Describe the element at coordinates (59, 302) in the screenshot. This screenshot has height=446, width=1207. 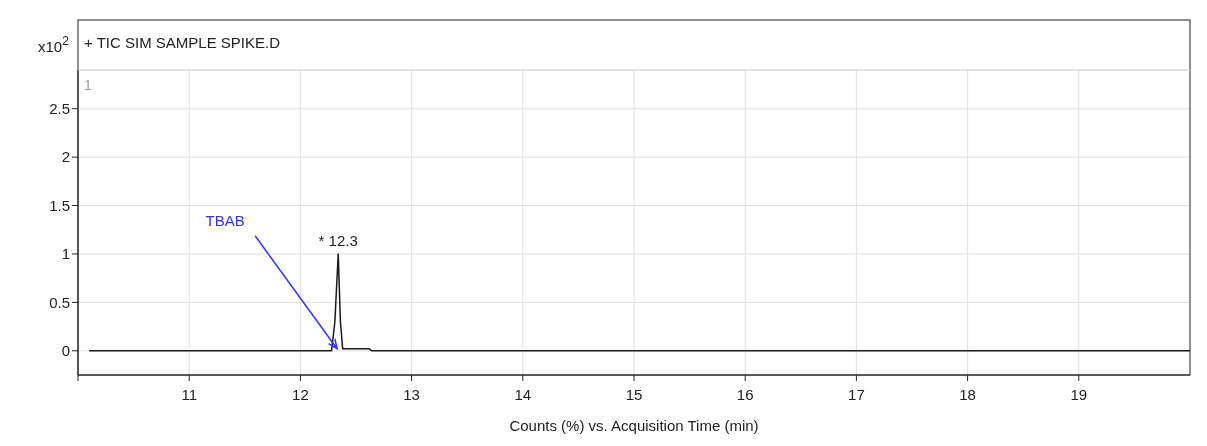
I see `y-tick-label: 0.5` at that location.